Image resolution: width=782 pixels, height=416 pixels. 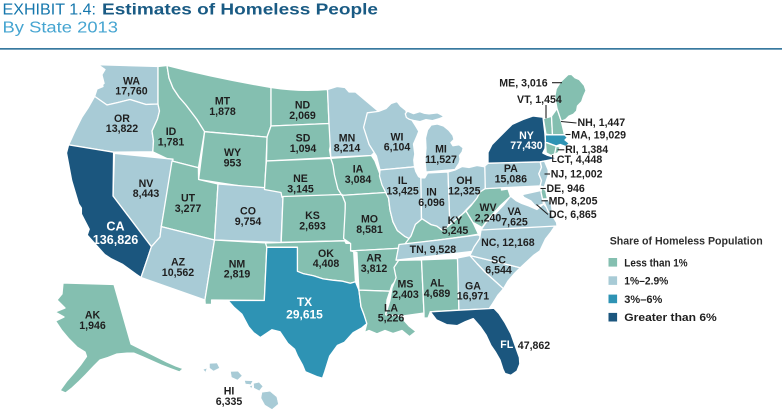 I want to click on svg-text: 3,812, so click(x=374, y=269).